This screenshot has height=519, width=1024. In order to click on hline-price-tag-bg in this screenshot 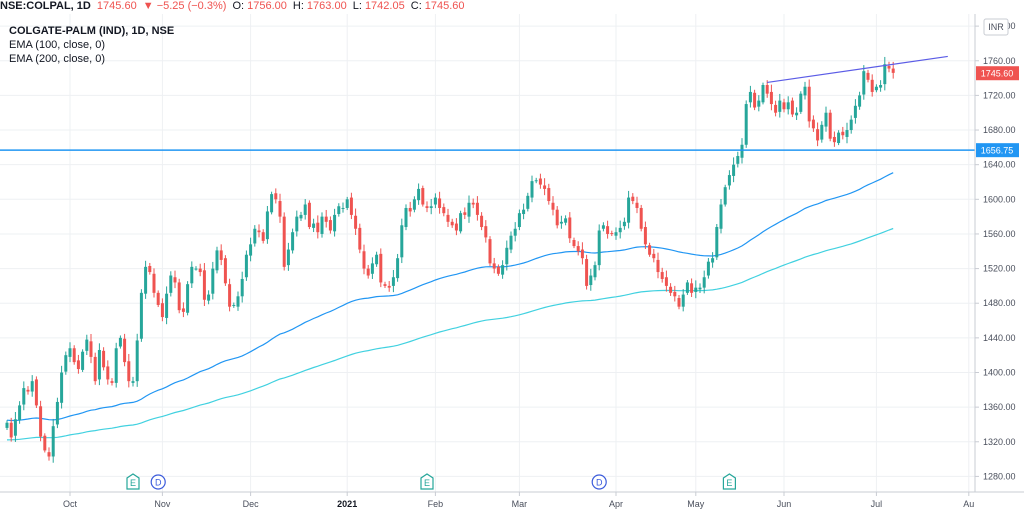, I will do `click(997, 150)`.